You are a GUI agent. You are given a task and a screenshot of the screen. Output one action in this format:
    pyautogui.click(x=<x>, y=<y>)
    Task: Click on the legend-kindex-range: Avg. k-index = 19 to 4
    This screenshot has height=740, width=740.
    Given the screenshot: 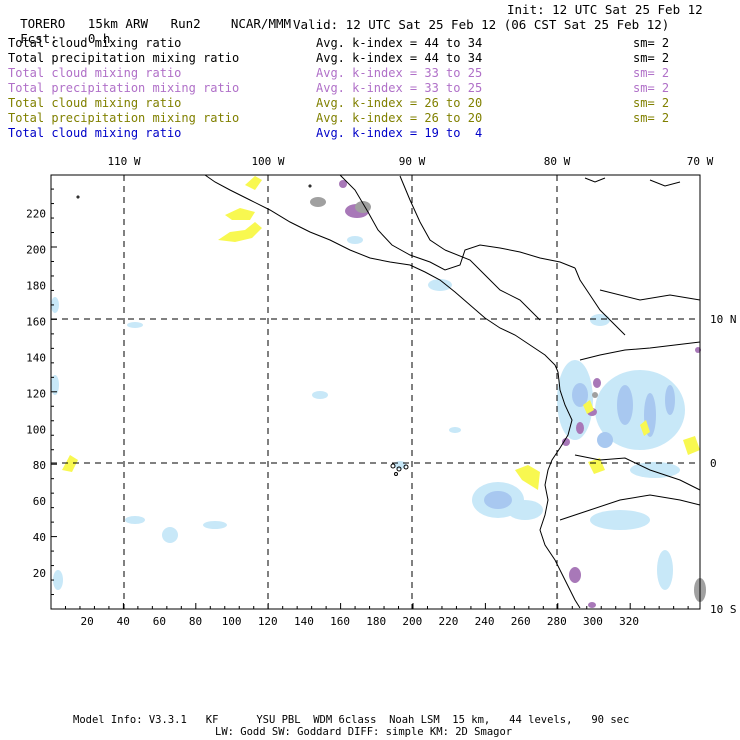 What is the action you would take?
    pyautogui.click(x=399, y=133)
    